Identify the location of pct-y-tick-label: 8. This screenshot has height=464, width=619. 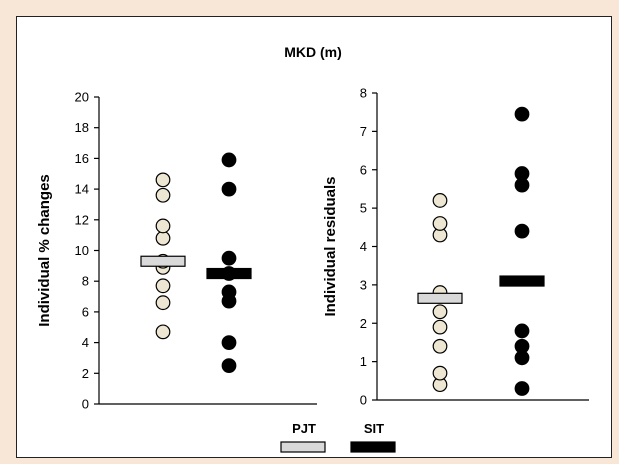
(85, 281).